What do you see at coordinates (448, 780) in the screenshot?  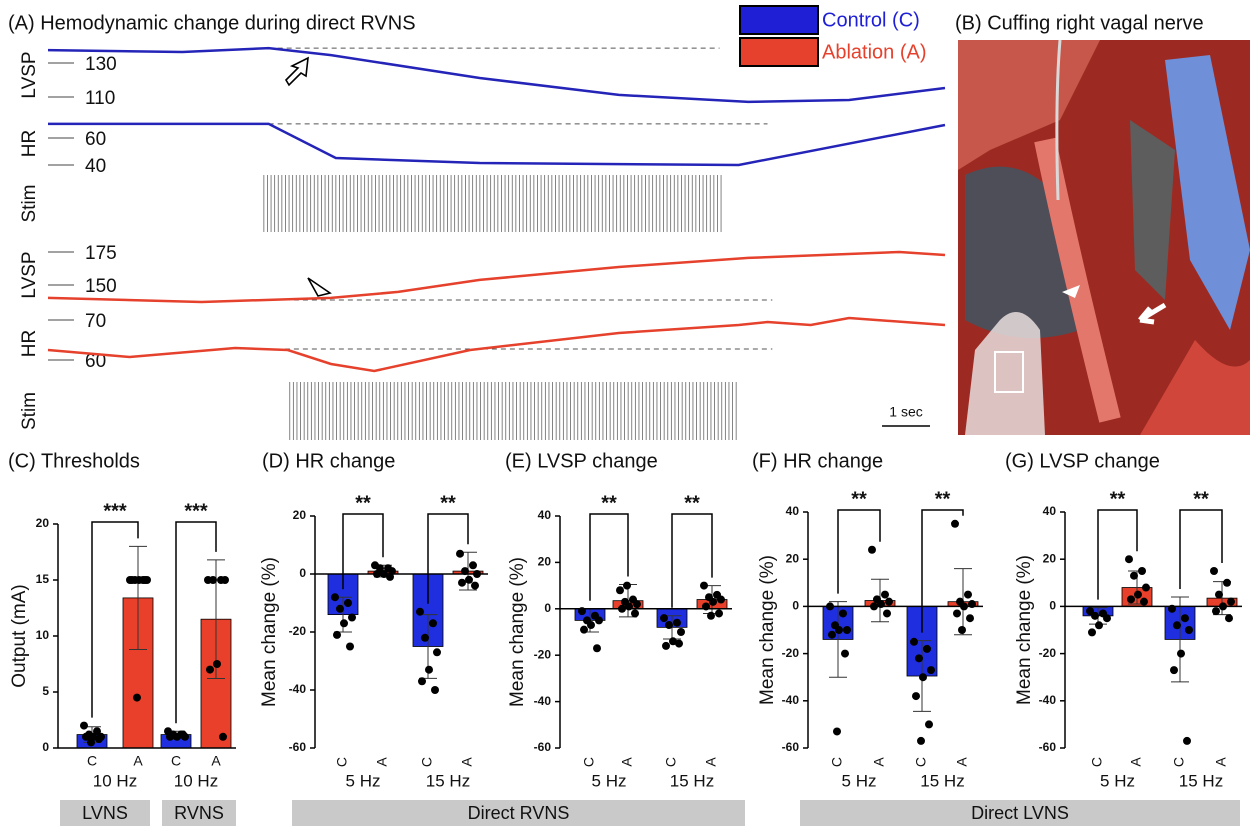 I see `group-label: 15 Hz` at bounding box center [448, 780].